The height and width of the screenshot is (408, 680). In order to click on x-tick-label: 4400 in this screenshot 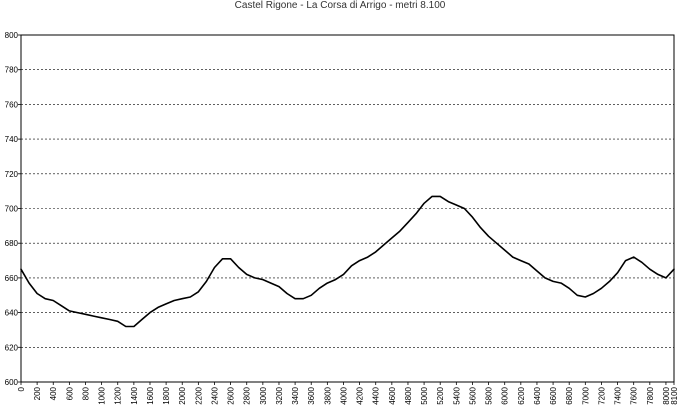, I will do `click(376, 395)`.